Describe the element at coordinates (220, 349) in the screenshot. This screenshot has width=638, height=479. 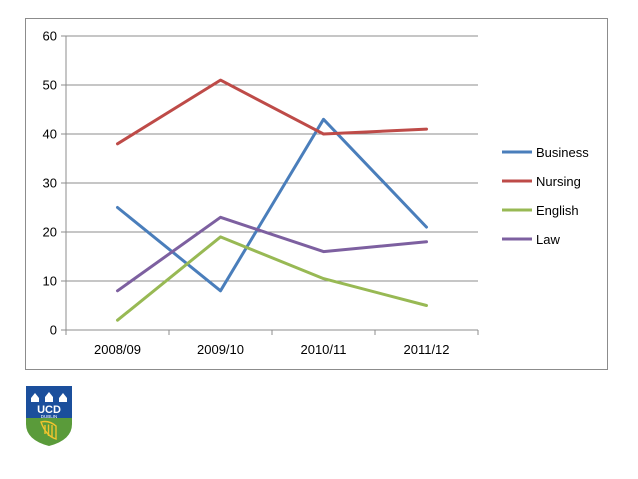
I see `x-tick-label: 2009/10` at that location.